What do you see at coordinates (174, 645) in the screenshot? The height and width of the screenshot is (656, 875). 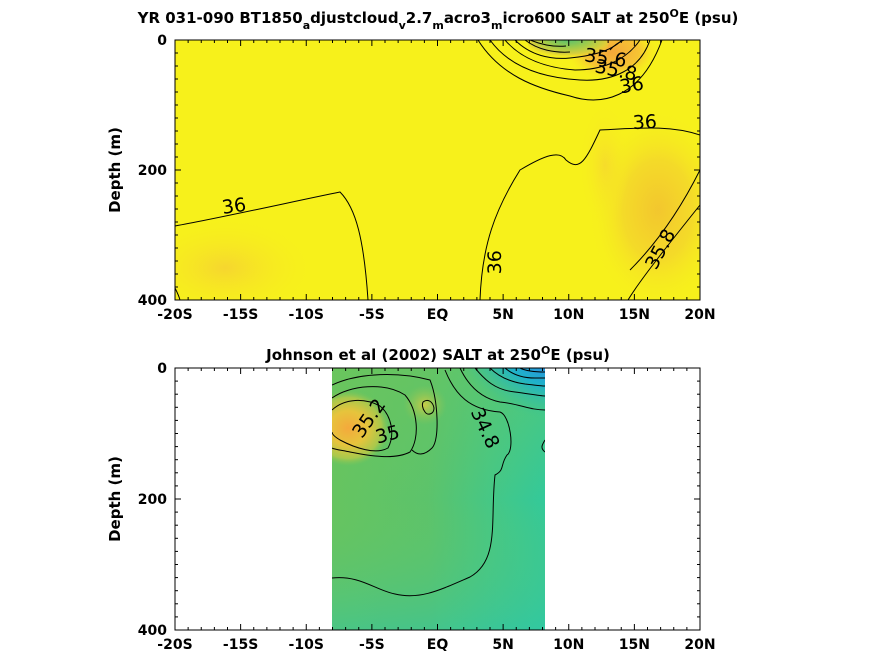 I see `bottom-x-tick-label: -20S` at bounding box center [174, 645].